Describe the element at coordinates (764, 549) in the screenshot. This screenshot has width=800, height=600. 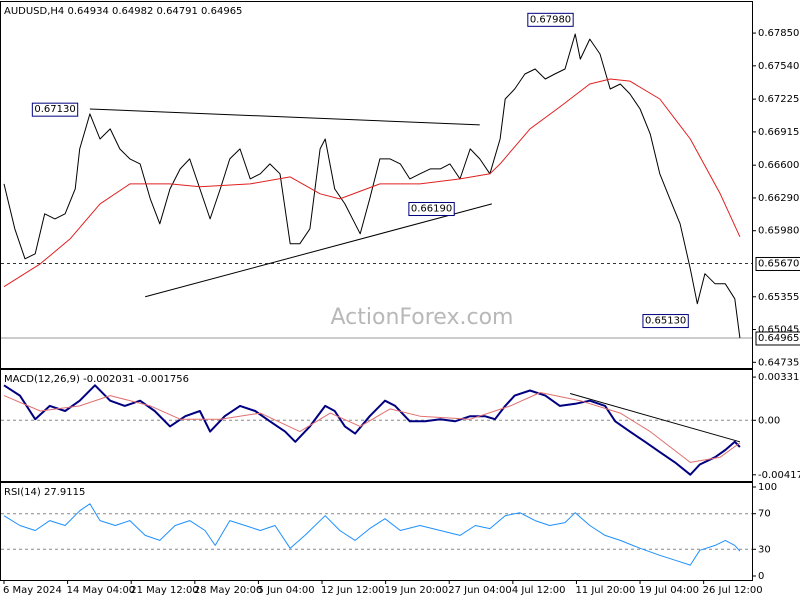
I see `y-tick-label: 30` at that location.